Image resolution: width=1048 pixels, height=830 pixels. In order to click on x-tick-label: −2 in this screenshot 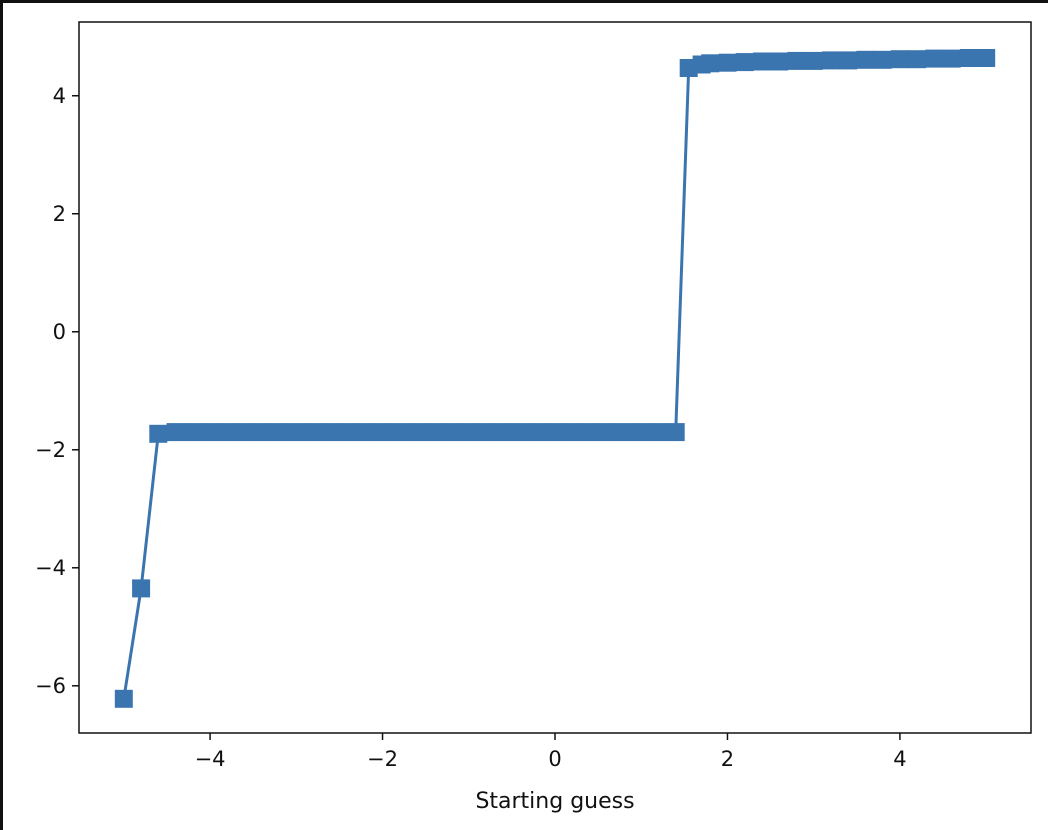, I will do `click(382, 759)`.